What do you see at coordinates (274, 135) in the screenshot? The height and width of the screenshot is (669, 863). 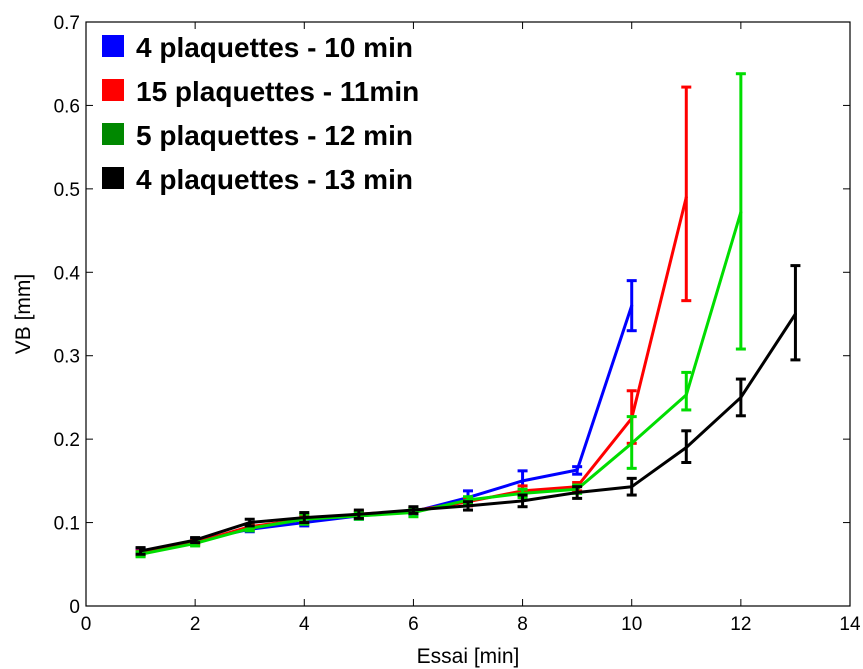 I see `legend-label: 5 plaquettes - 12 min` at bounding box center [274, 135].